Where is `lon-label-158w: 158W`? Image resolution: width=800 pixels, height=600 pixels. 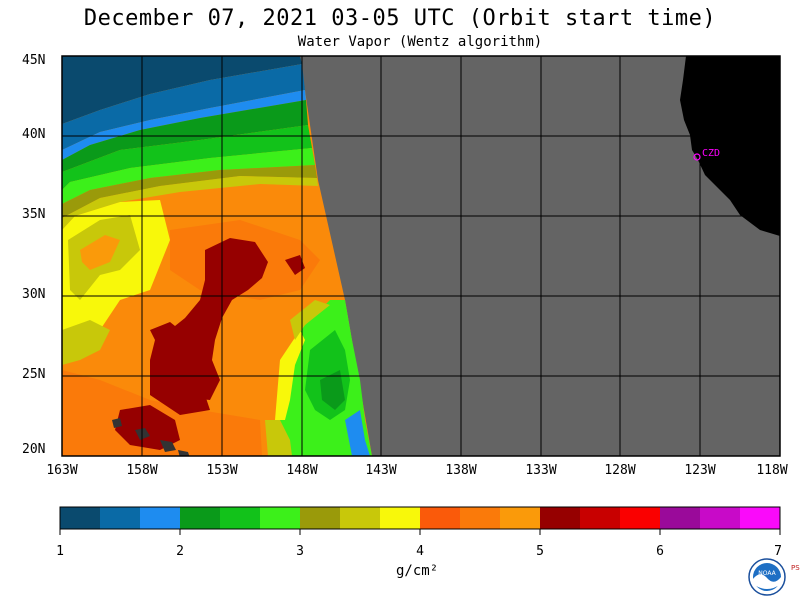 lon-label-158w: 158W is located at coordinates (142, 470).